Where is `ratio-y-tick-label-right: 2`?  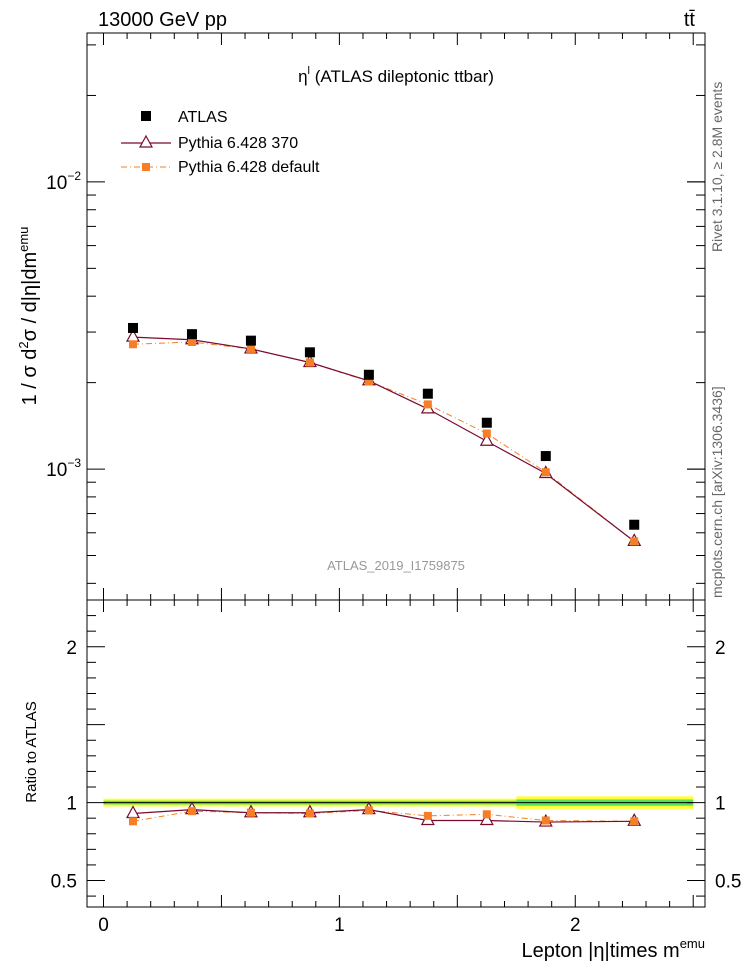 ratio-y-tick-label-right: 2 is located at coordinates (720, 648).